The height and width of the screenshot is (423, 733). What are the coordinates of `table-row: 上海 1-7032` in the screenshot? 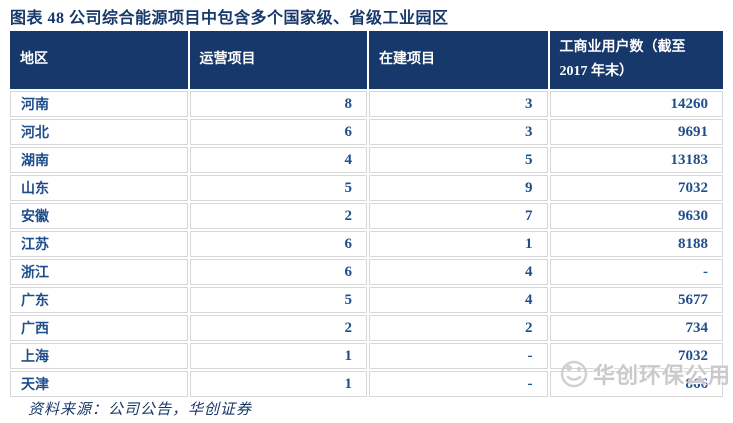 It's located at (366, 356).